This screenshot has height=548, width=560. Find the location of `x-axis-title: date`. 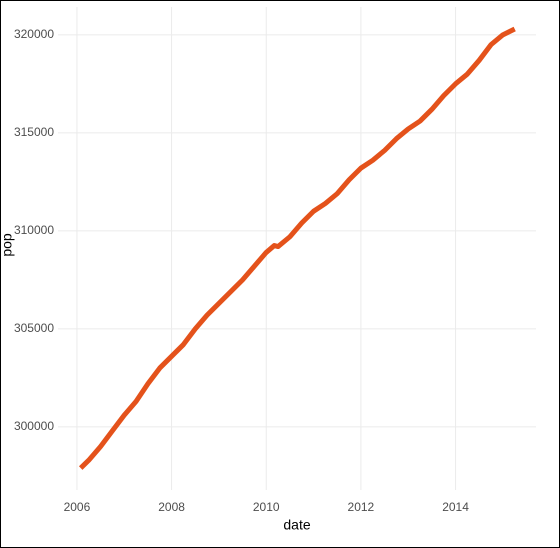

x-axis-title: date is located at coordinates (296, 525).